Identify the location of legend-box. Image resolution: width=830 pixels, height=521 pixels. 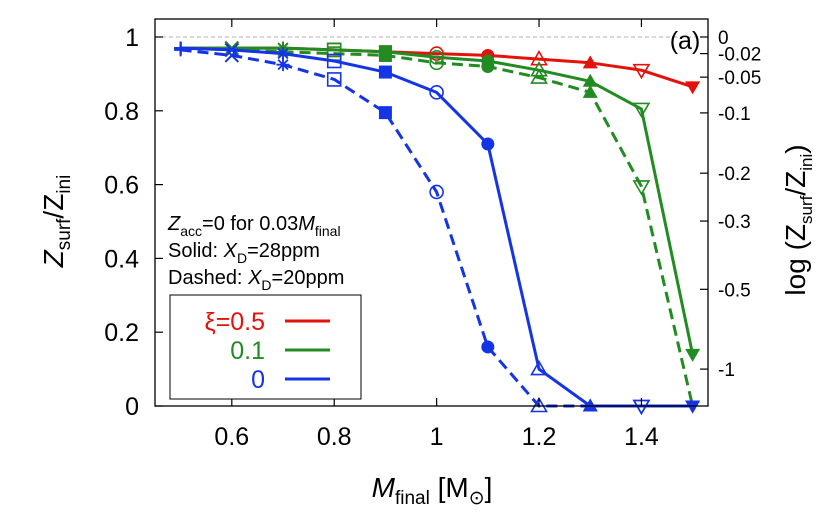
(265, 347).